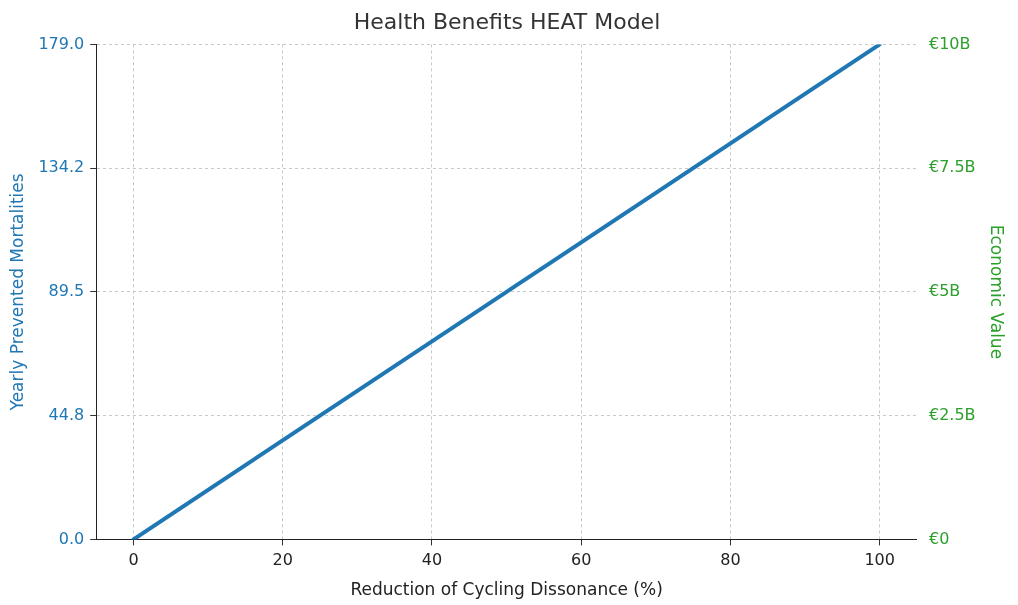 Image resolution: width=1018 pixels, height=605 pixels. Describe the element at coordinates (945, 291) in the screenshot. I see `y2-tick-label: €5B` at that location.